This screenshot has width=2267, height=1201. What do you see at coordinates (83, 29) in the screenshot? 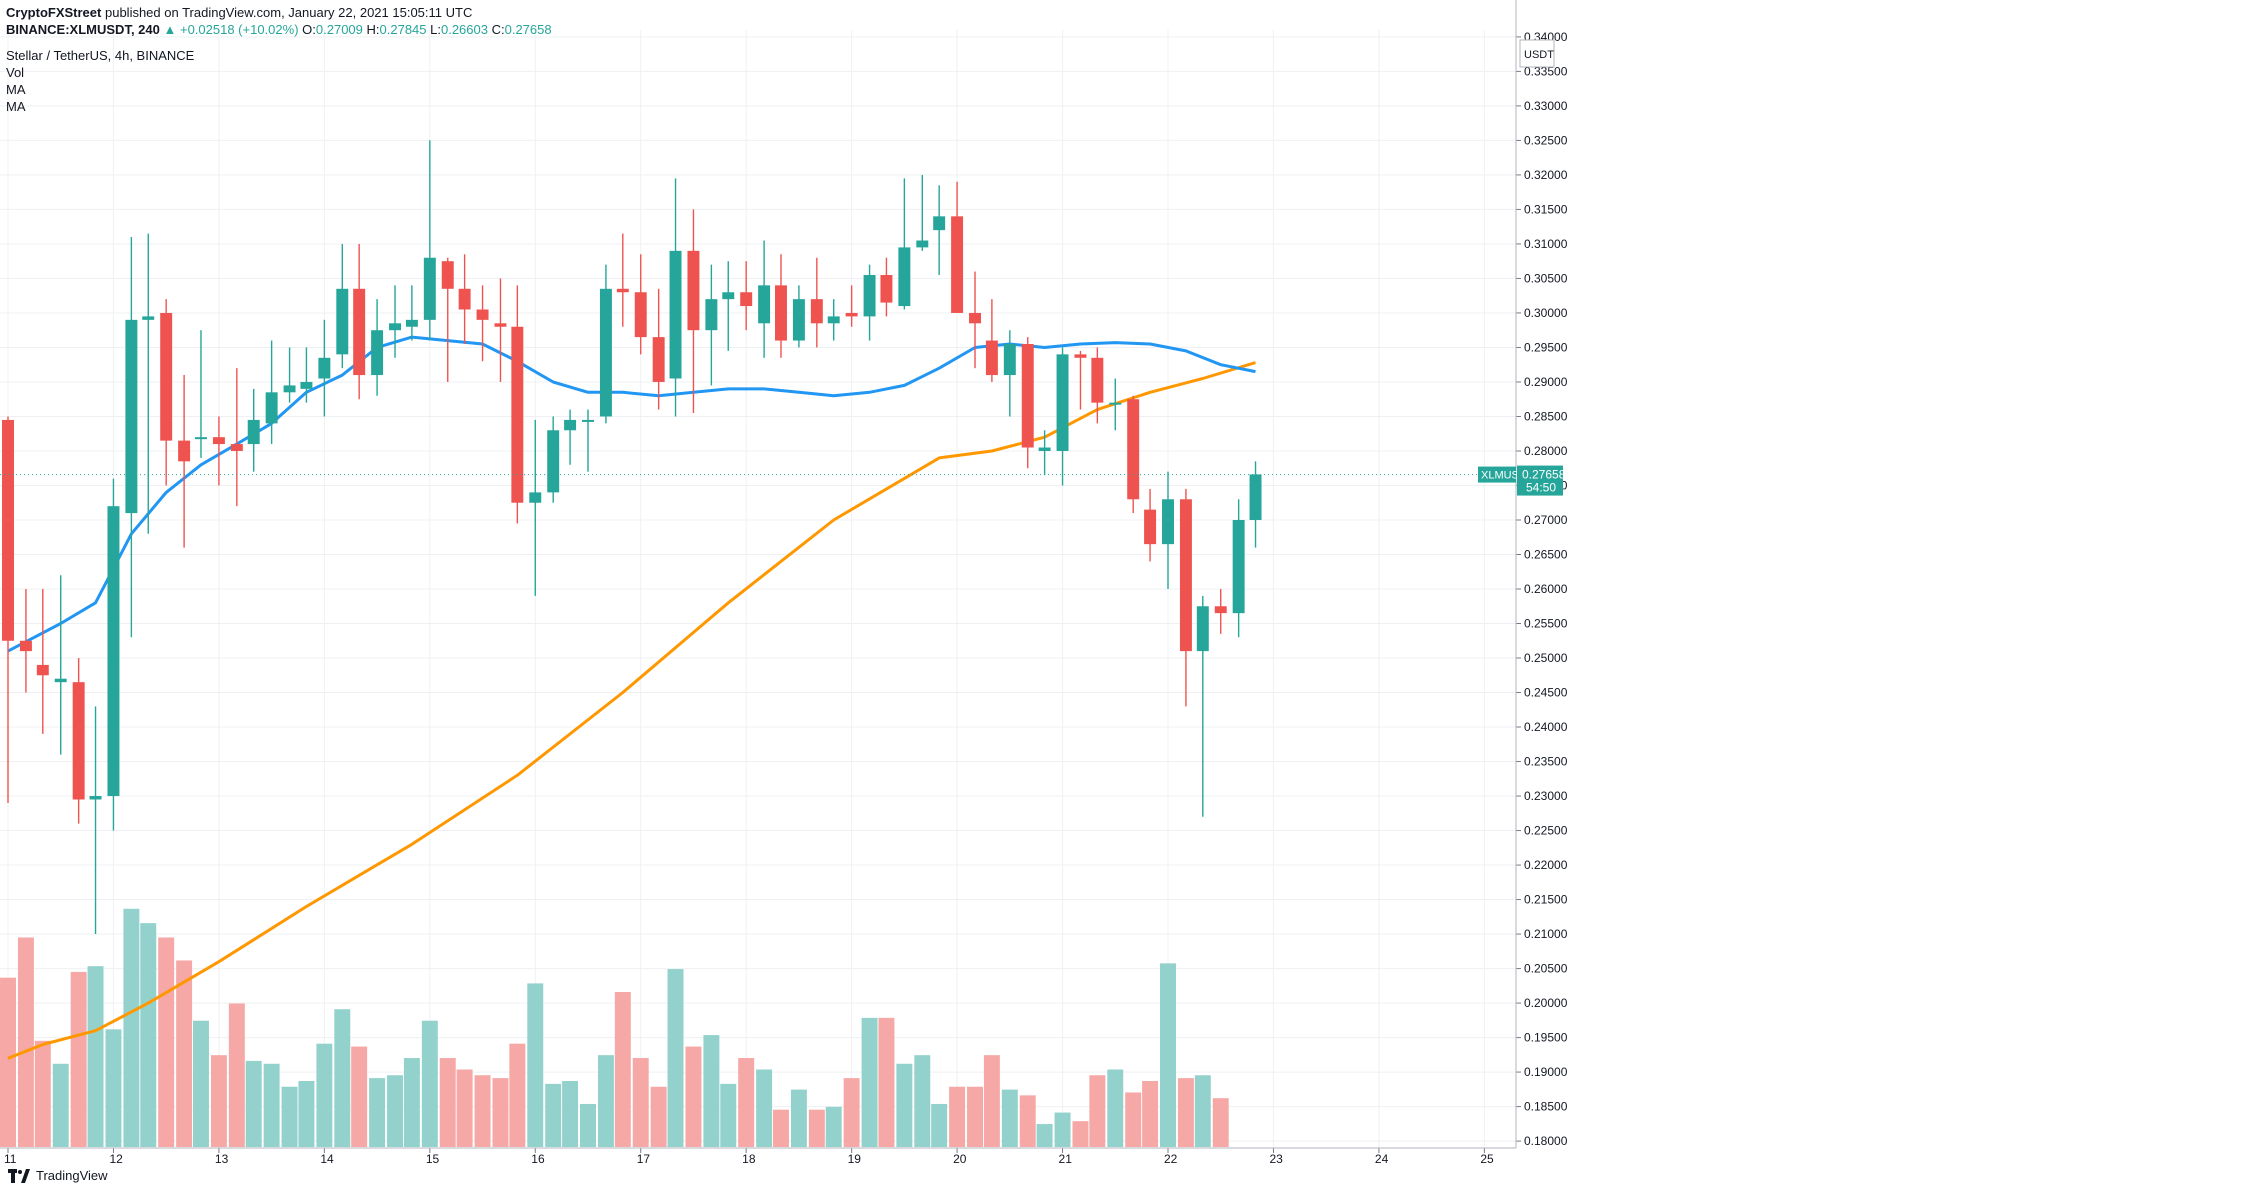
I see `symbol-name: BINANCE:XLMUSDT, 240` at bounding box center [83, 29].